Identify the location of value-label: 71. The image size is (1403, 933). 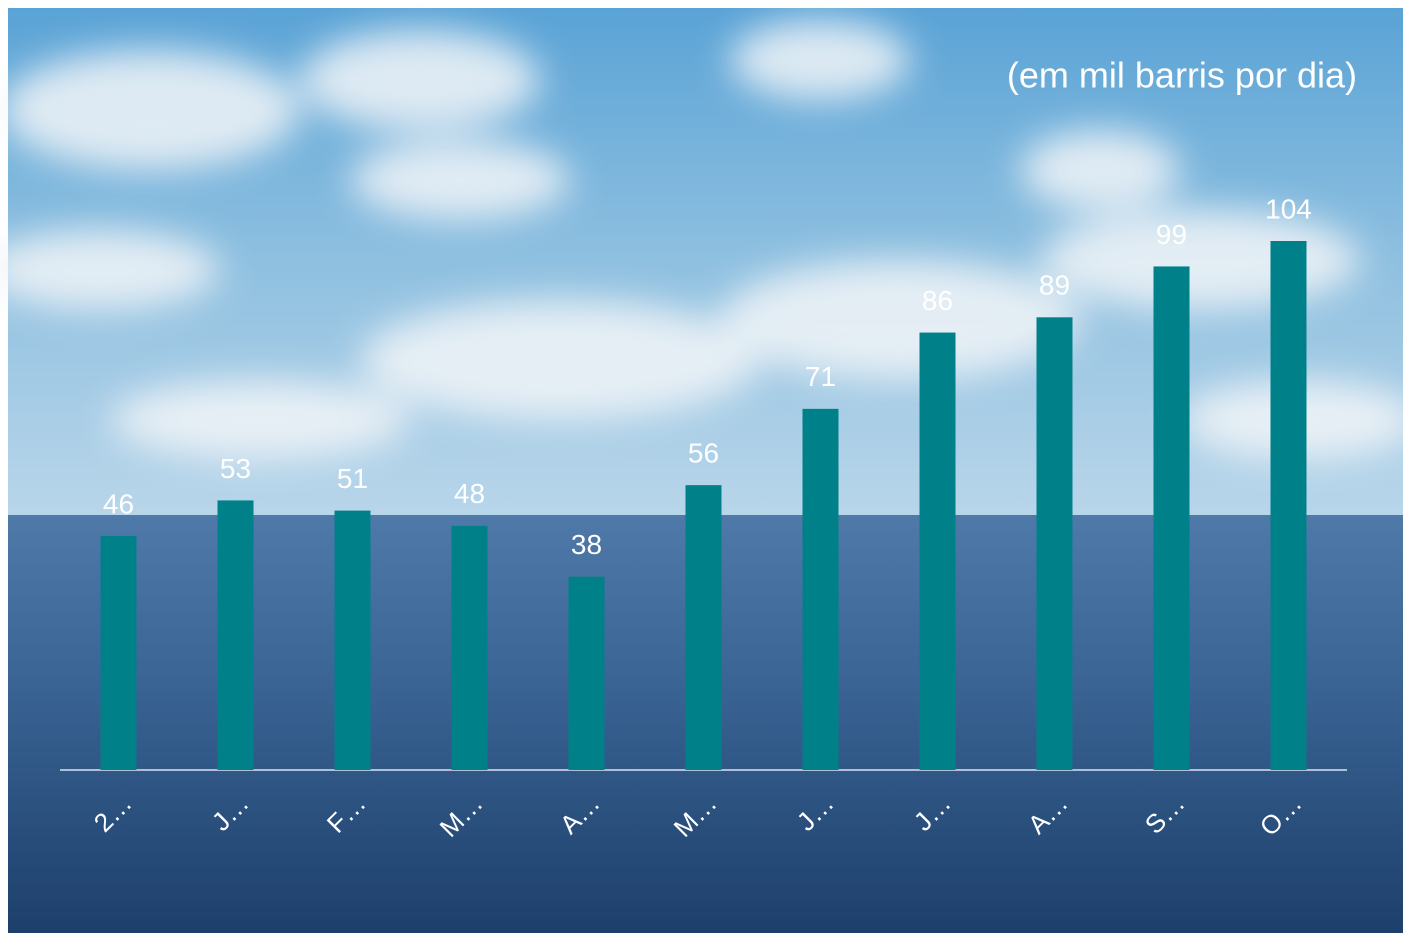
(820, 376).